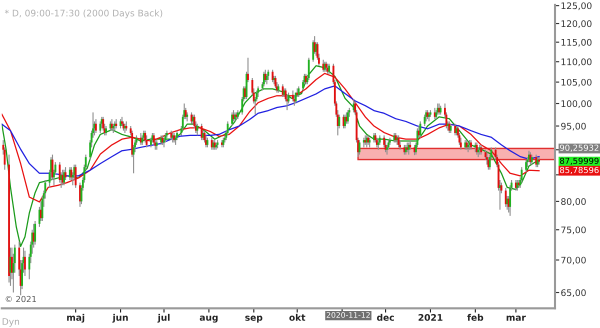  What do you see at coordinates (21, 299) in the screenshot?
I see `annotation: © 2021` at bounding box center [21, 299].